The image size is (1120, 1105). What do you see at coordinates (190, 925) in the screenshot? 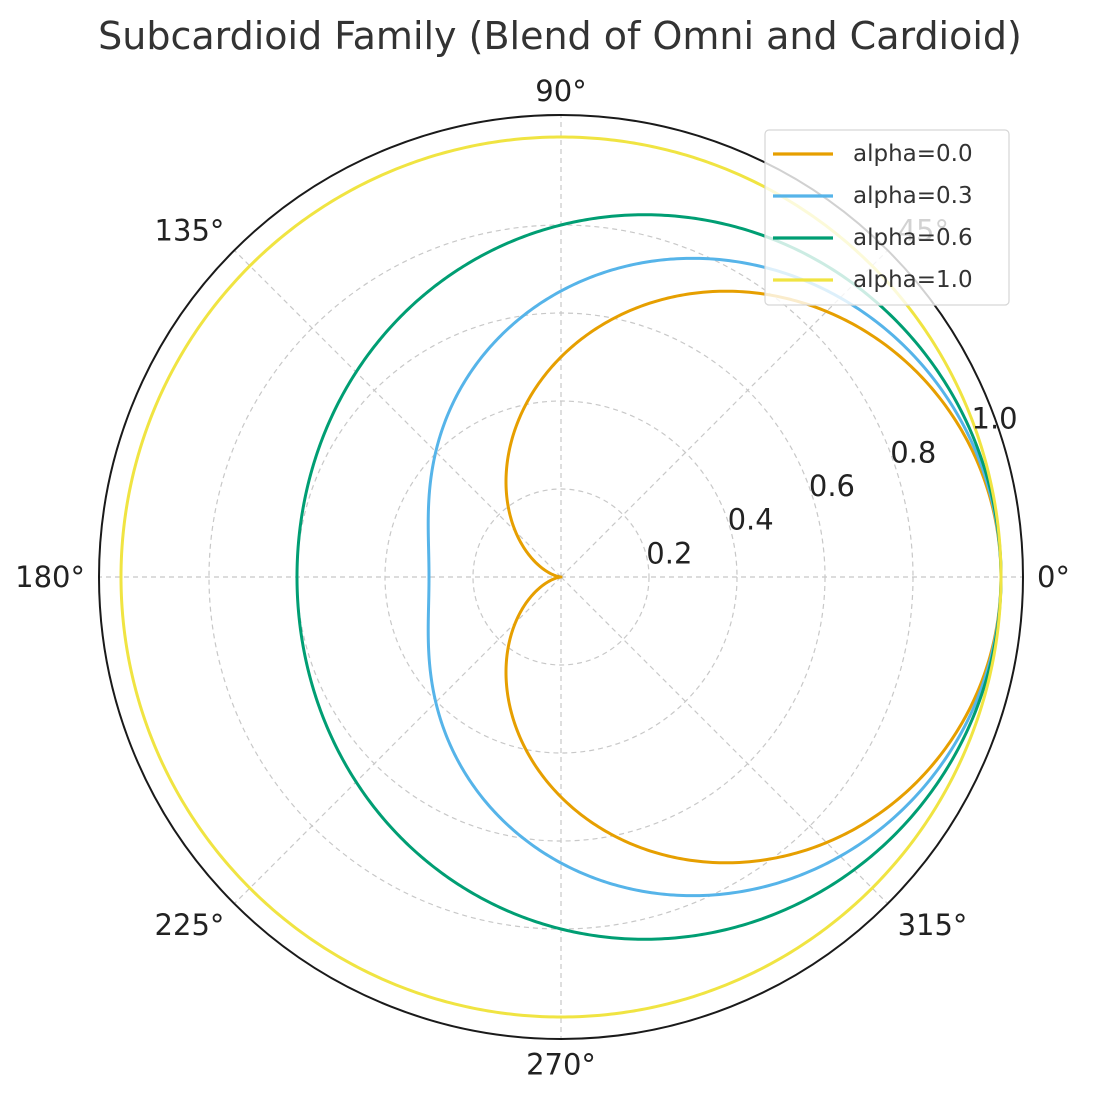
I see `theta-tick-label: 225°` at bounding box center [190, 925].